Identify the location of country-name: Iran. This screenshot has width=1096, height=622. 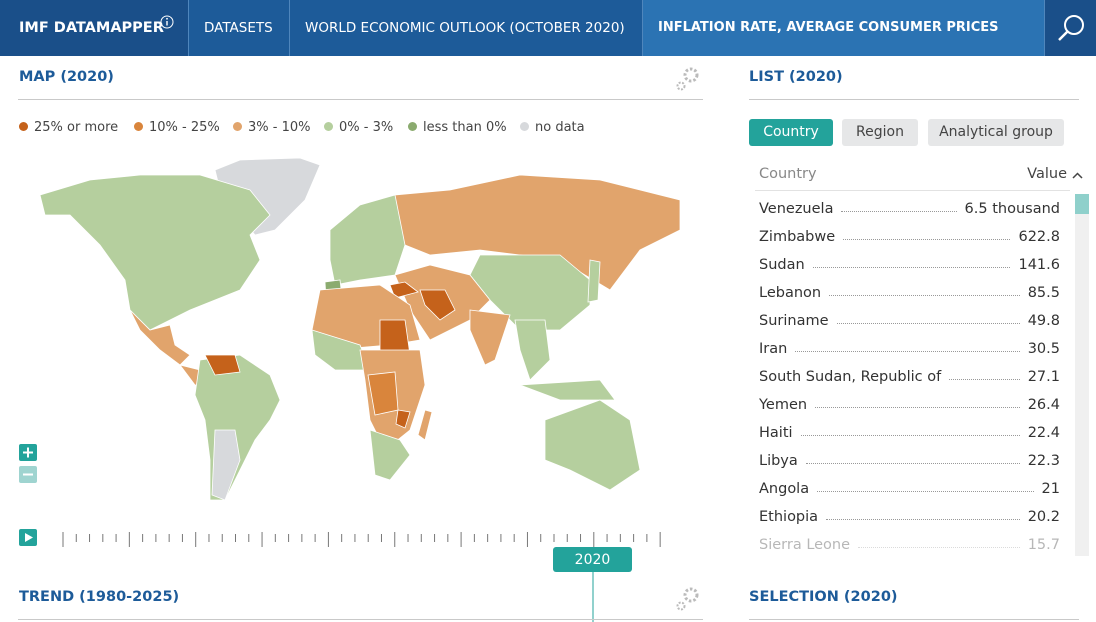
(773, 349).